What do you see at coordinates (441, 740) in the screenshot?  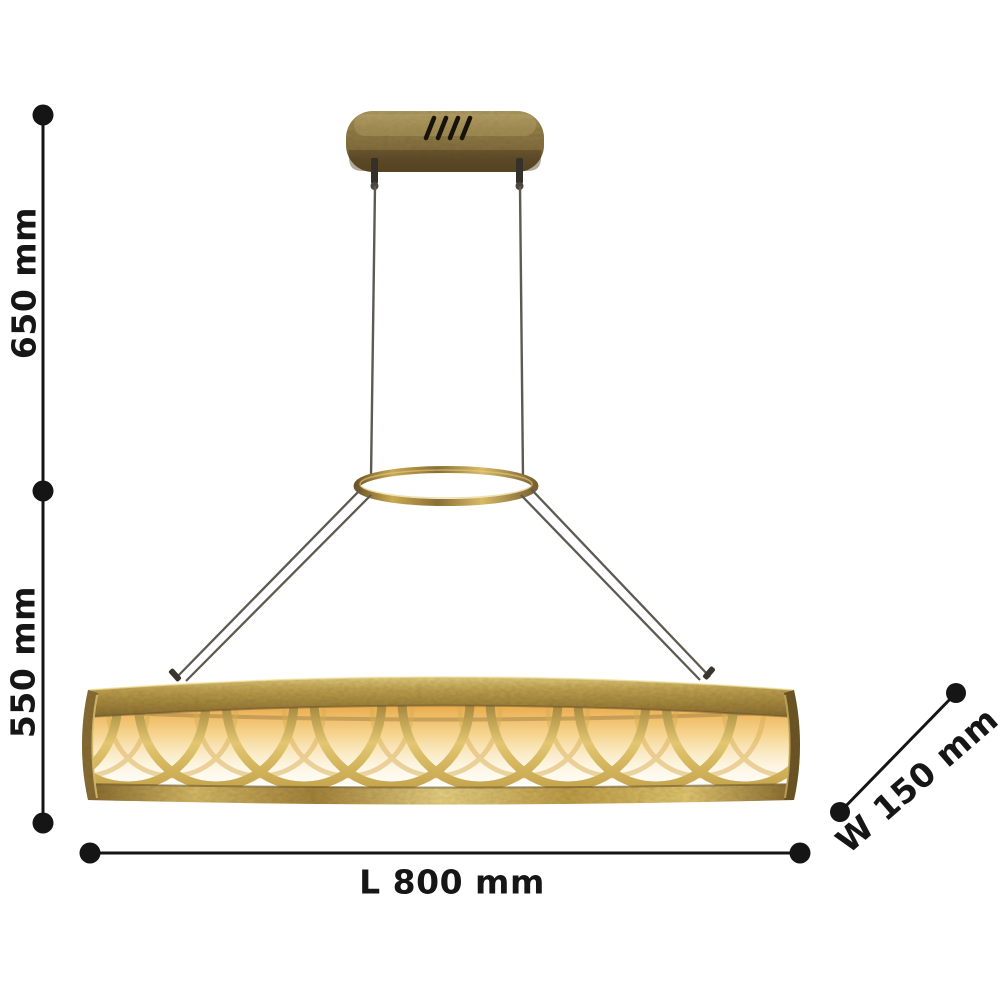 I see `oval-shade` at bounding box center [441, 740].